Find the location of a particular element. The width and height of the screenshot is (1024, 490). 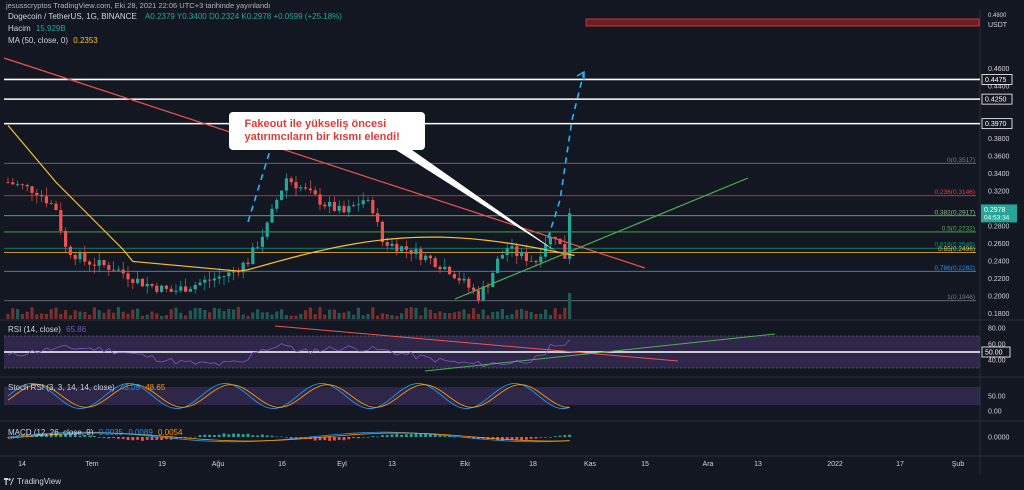

footer-bar: TradingView is located at coordinates (512, 482).